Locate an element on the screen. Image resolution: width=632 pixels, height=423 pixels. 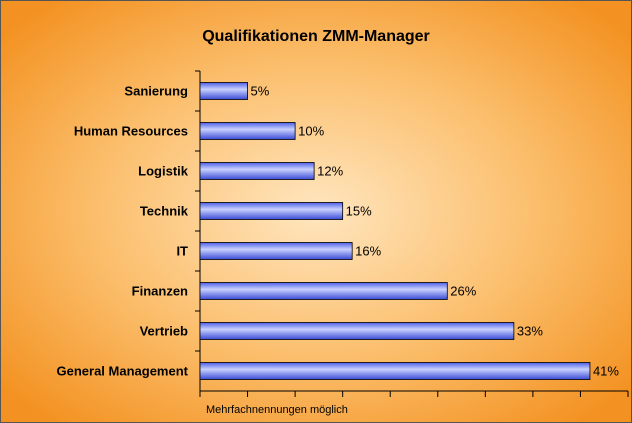
value-label: 15% is located at coordinates (359, 210).